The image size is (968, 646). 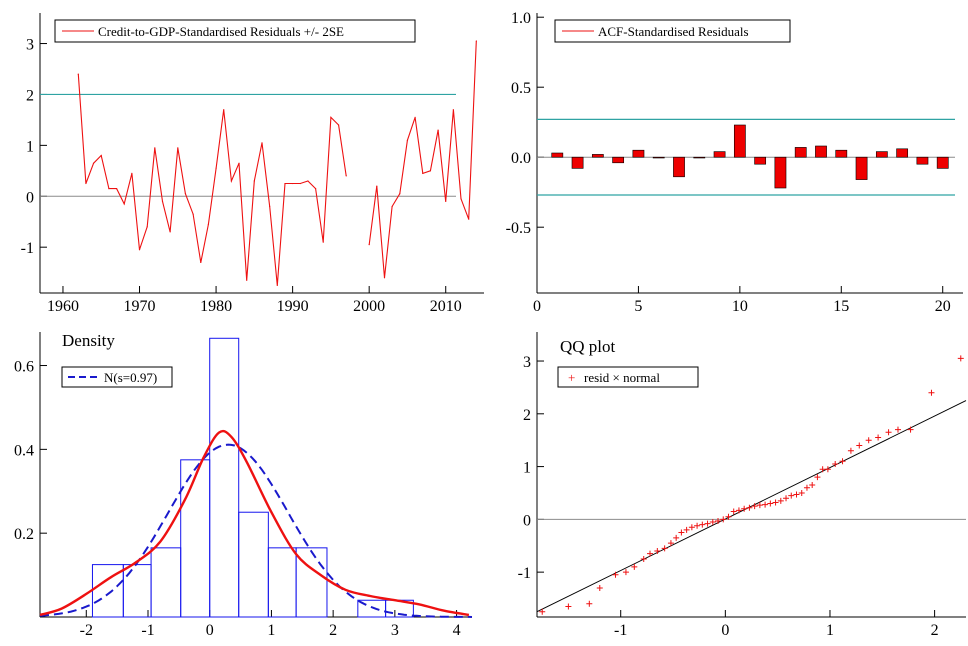 I want to click on density-legend, so click(x=117, y=377).